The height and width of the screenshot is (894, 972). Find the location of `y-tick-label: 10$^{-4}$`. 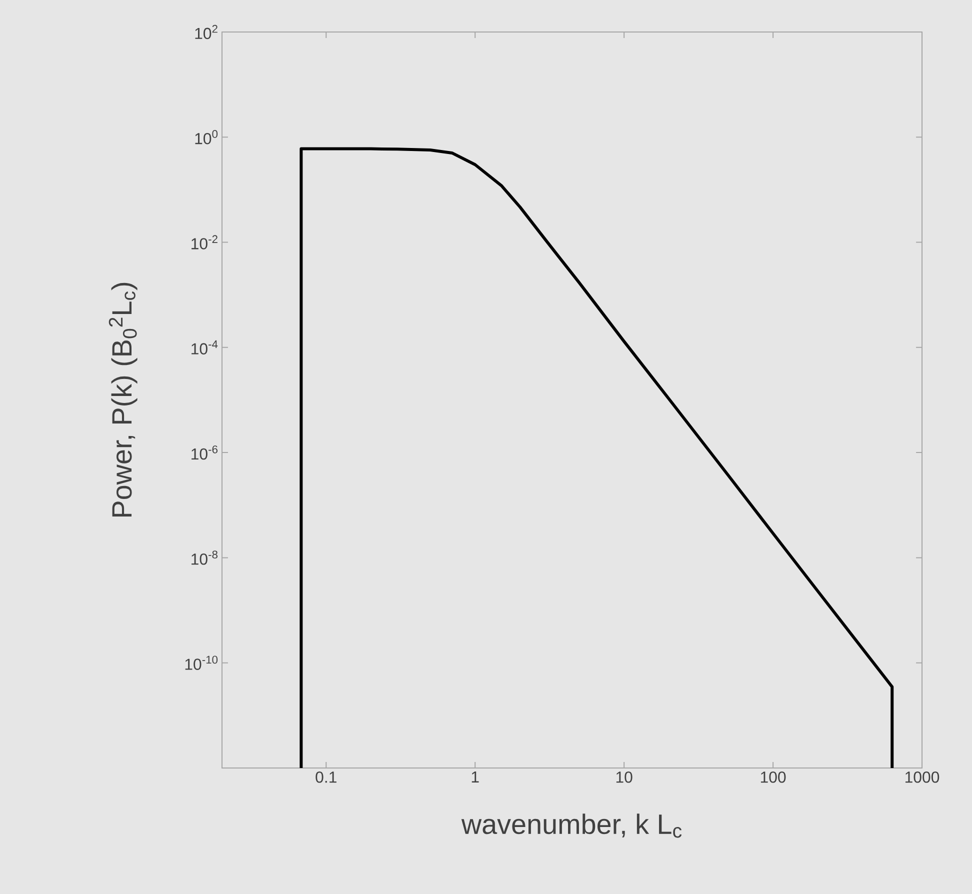

y-tick-label: 10$^{-4}$ is located at coordinates (205, 347).